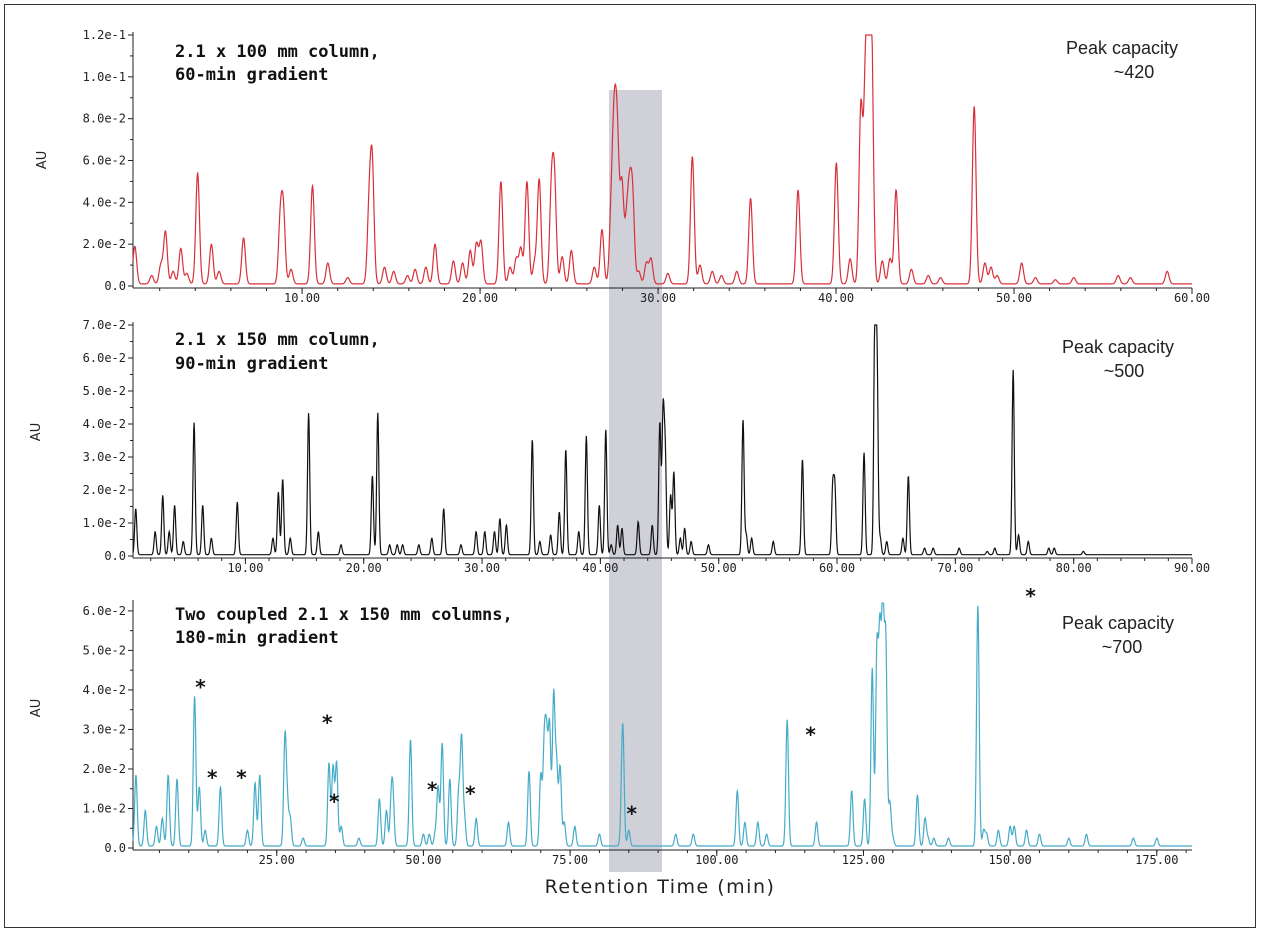 The image size is (1261, 934). What do you see at coordinates (36, 432) in the screenshot?
I see `panel-2-ylabel: AU` at bounding box center [36, 432].